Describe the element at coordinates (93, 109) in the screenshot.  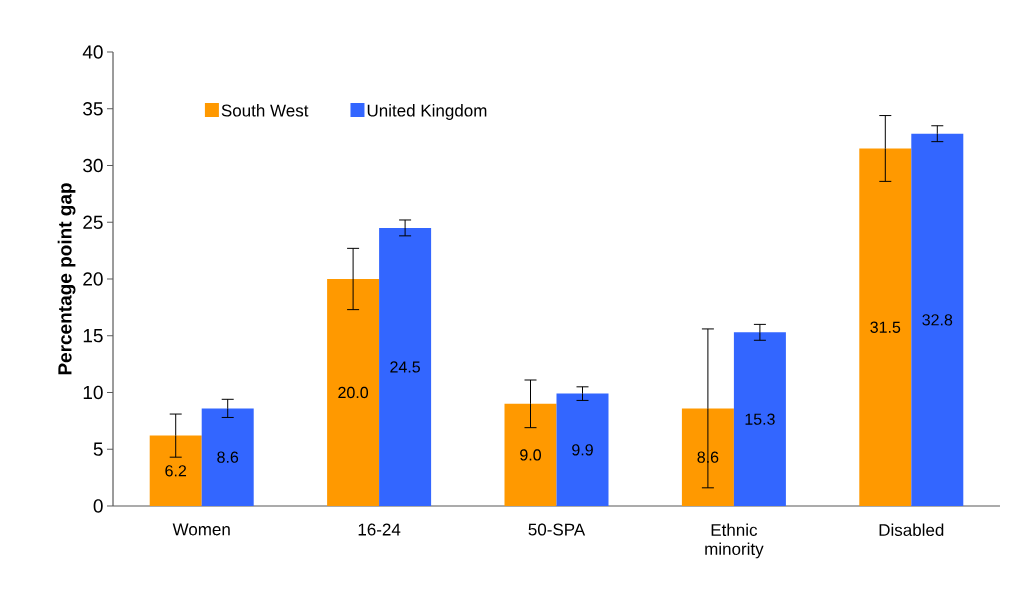
I see `y-tick-label: 35` at that location.